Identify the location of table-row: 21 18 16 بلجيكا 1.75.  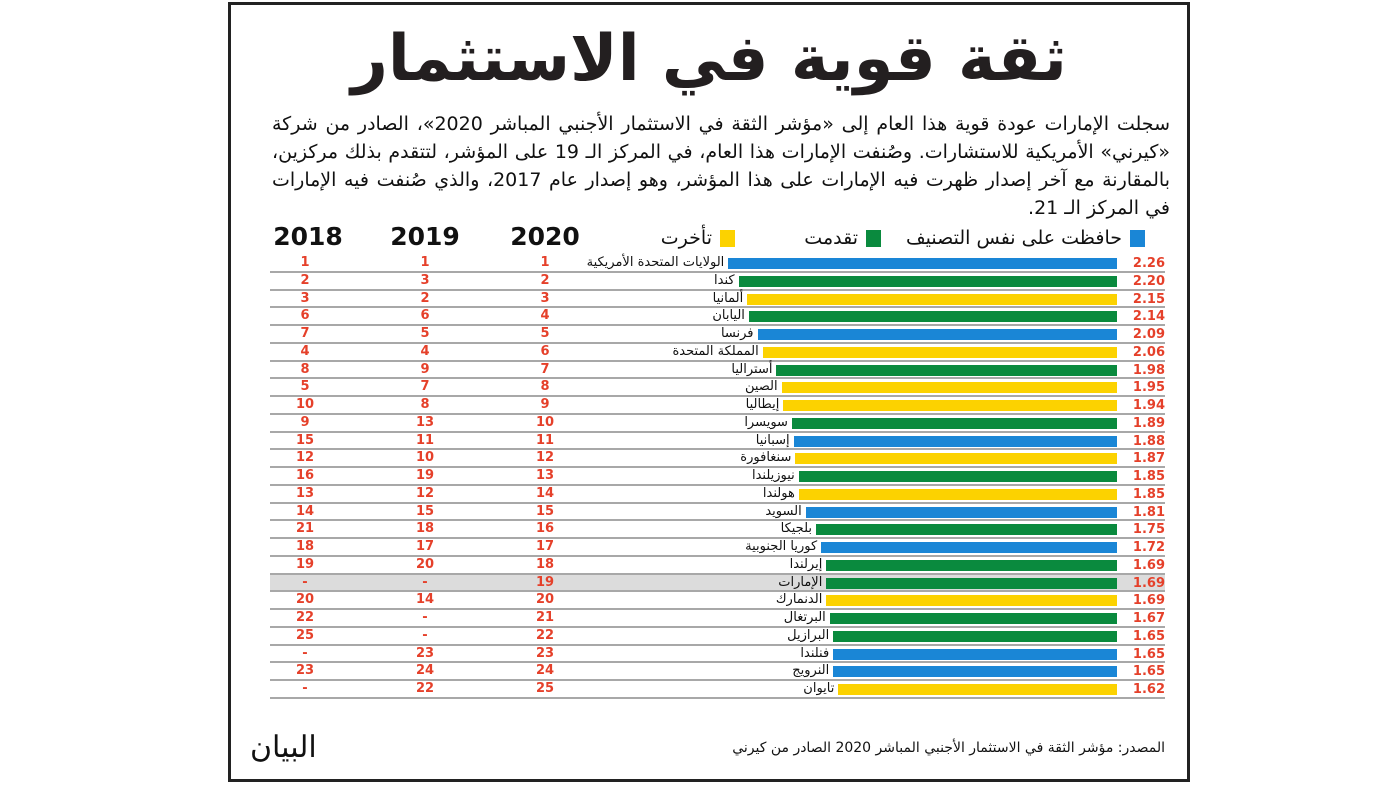
(717, 530).